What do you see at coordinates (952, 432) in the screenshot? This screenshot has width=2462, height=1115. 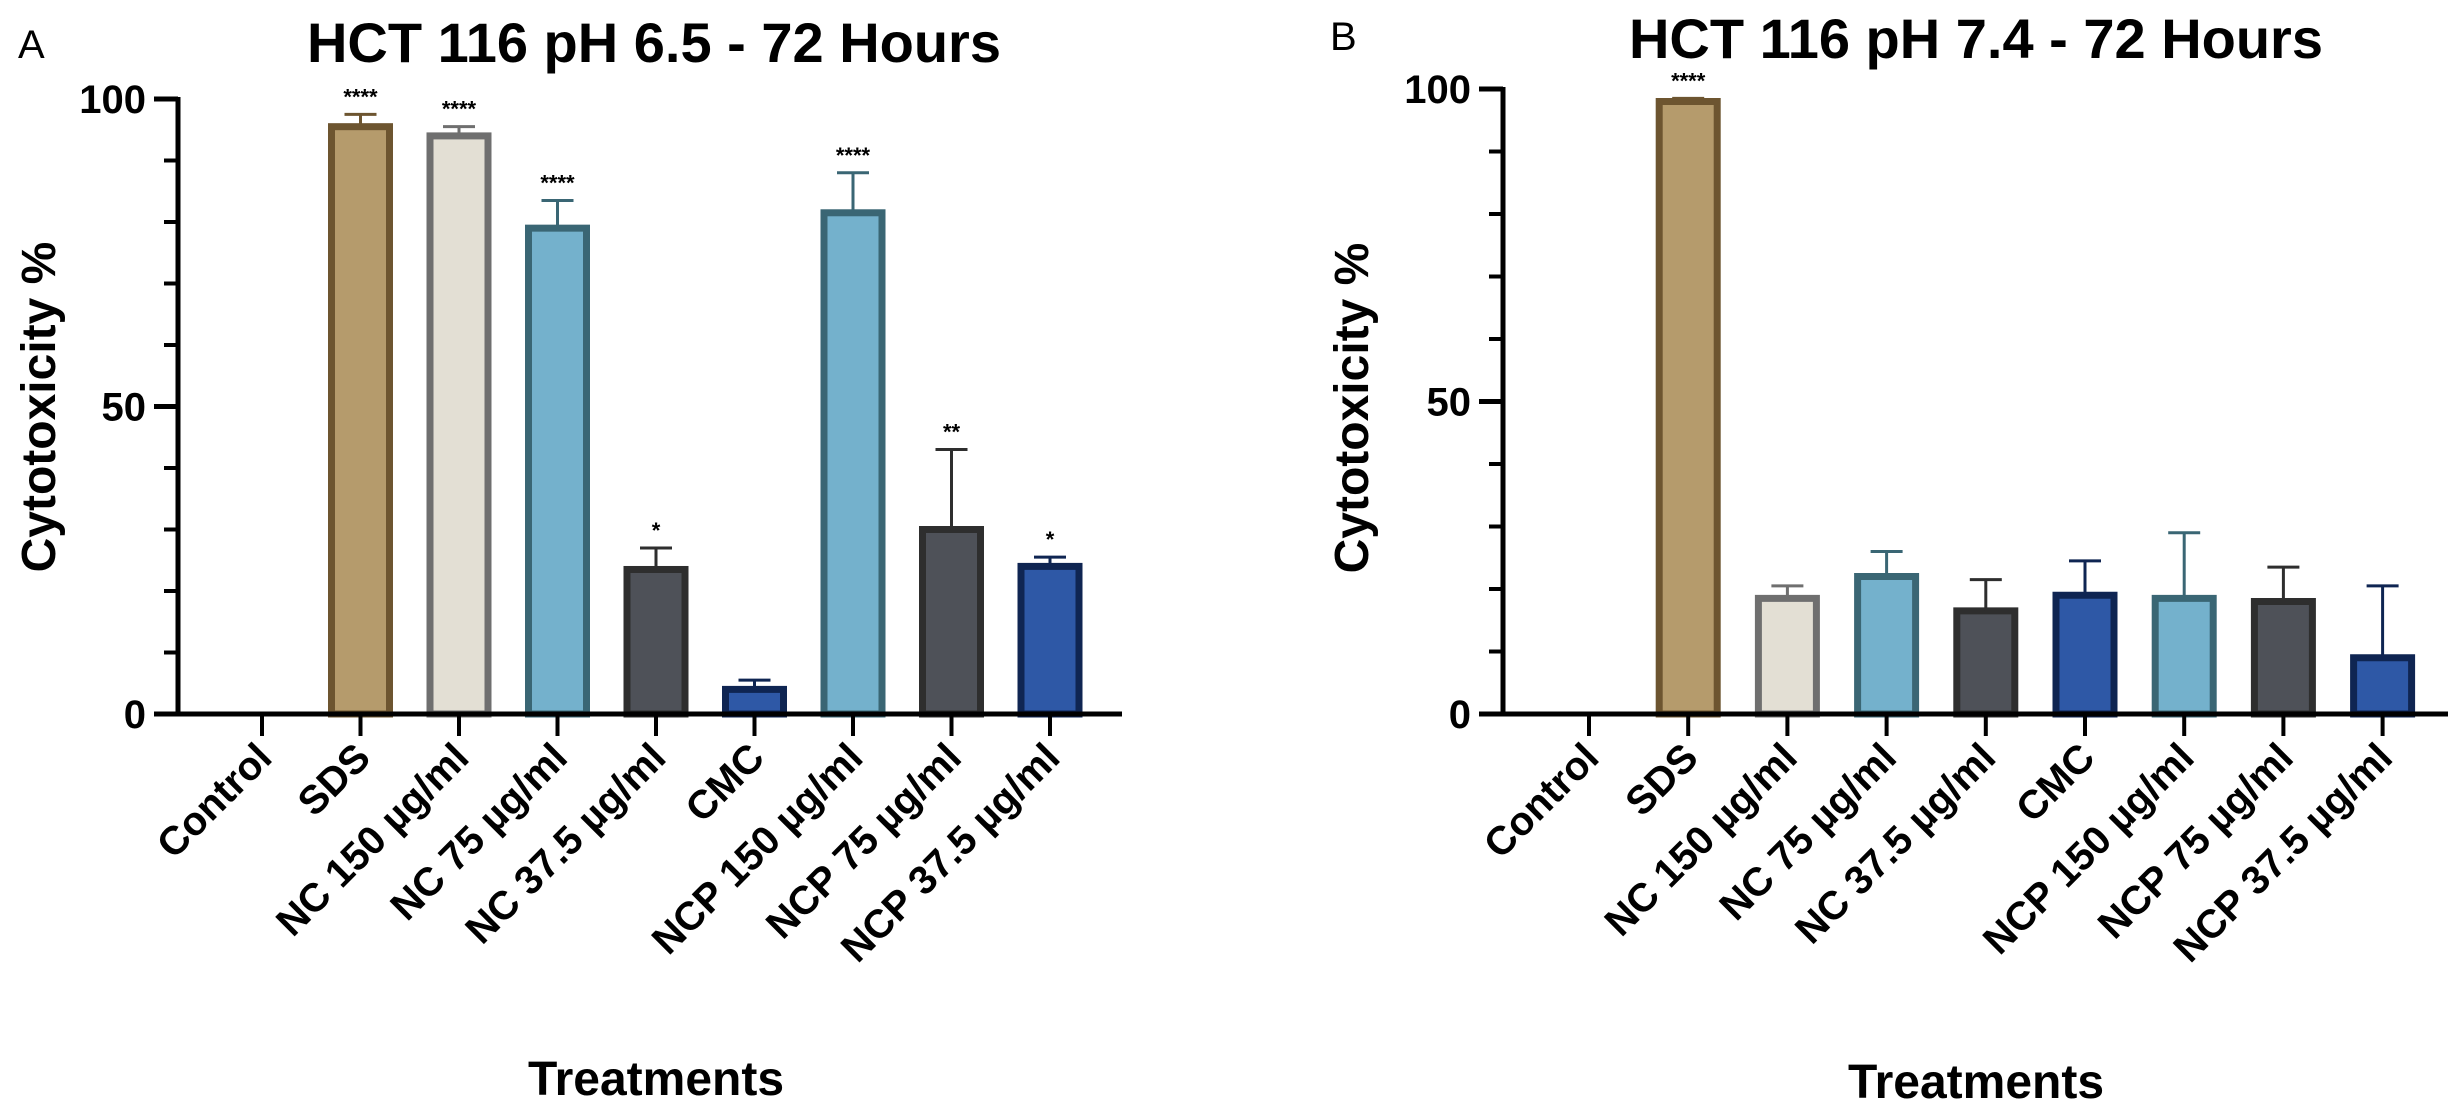 I see `significance-label: **` at bounding box center [952, 432].